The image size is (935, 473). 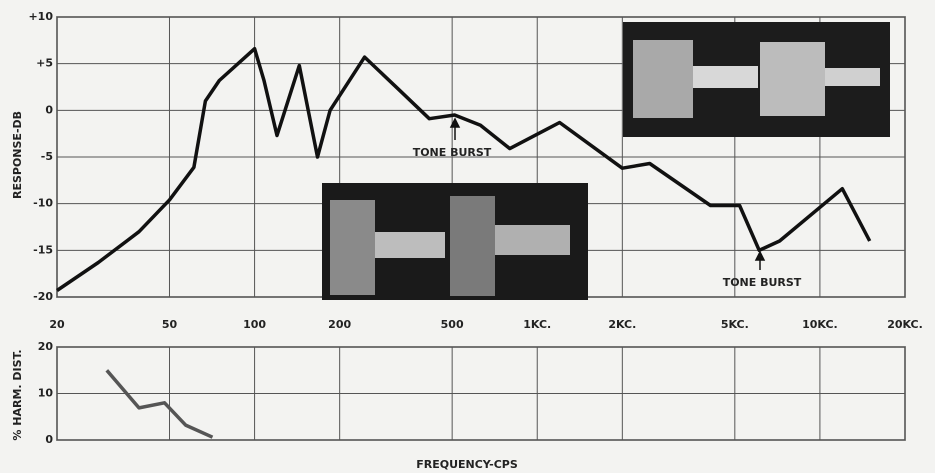 I want to click on annotation-arrow, so click(x=607, y=193).